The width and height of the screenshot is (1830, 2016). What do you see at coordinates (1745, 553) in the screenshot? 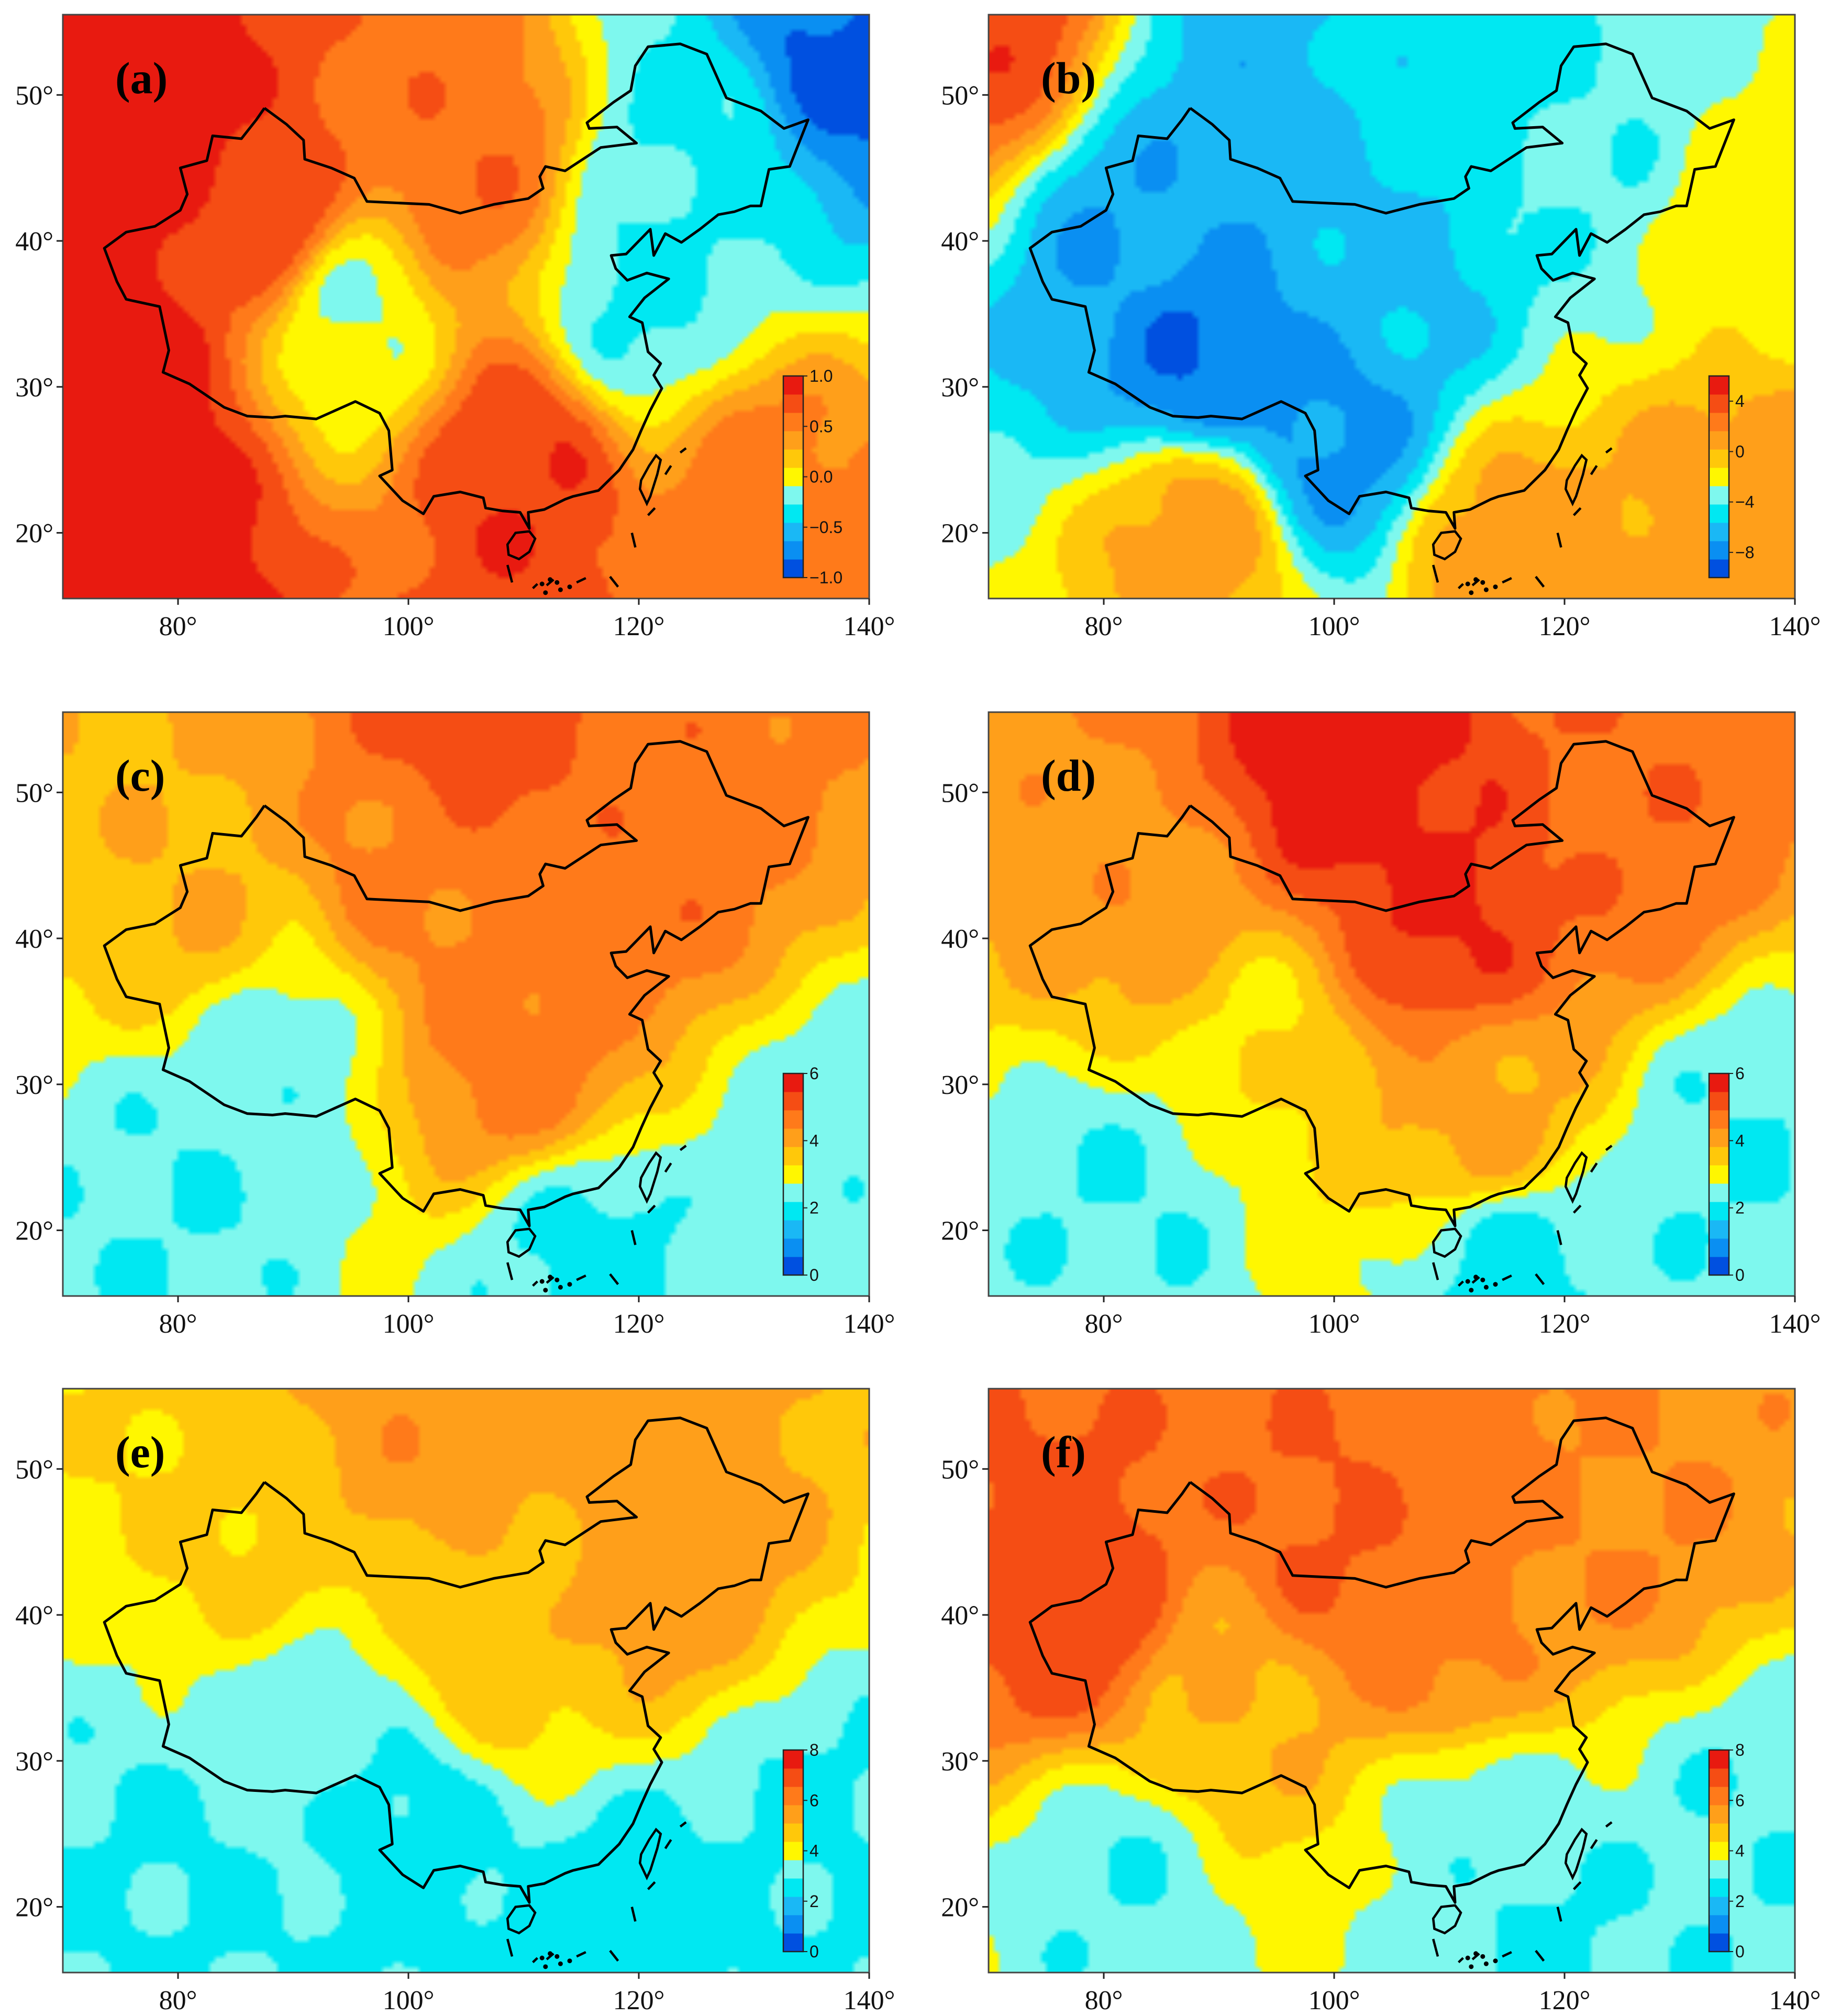
I see `colorbar-tick-label: −8` at bounding box center [1745, 553].